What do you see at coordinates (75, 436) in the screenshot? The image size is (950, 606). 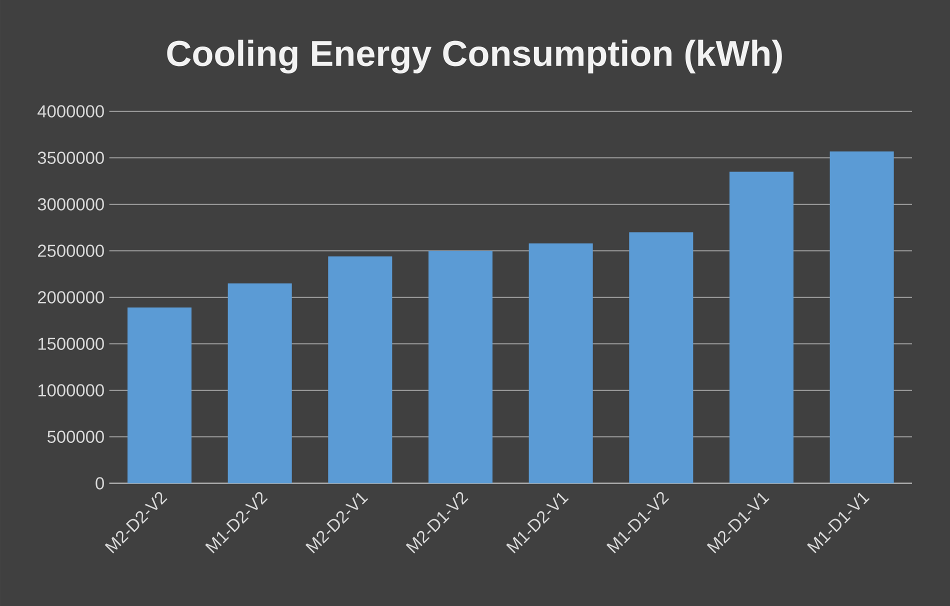 I see `y-tick-label: 500000` at bounding box center [75, 436].